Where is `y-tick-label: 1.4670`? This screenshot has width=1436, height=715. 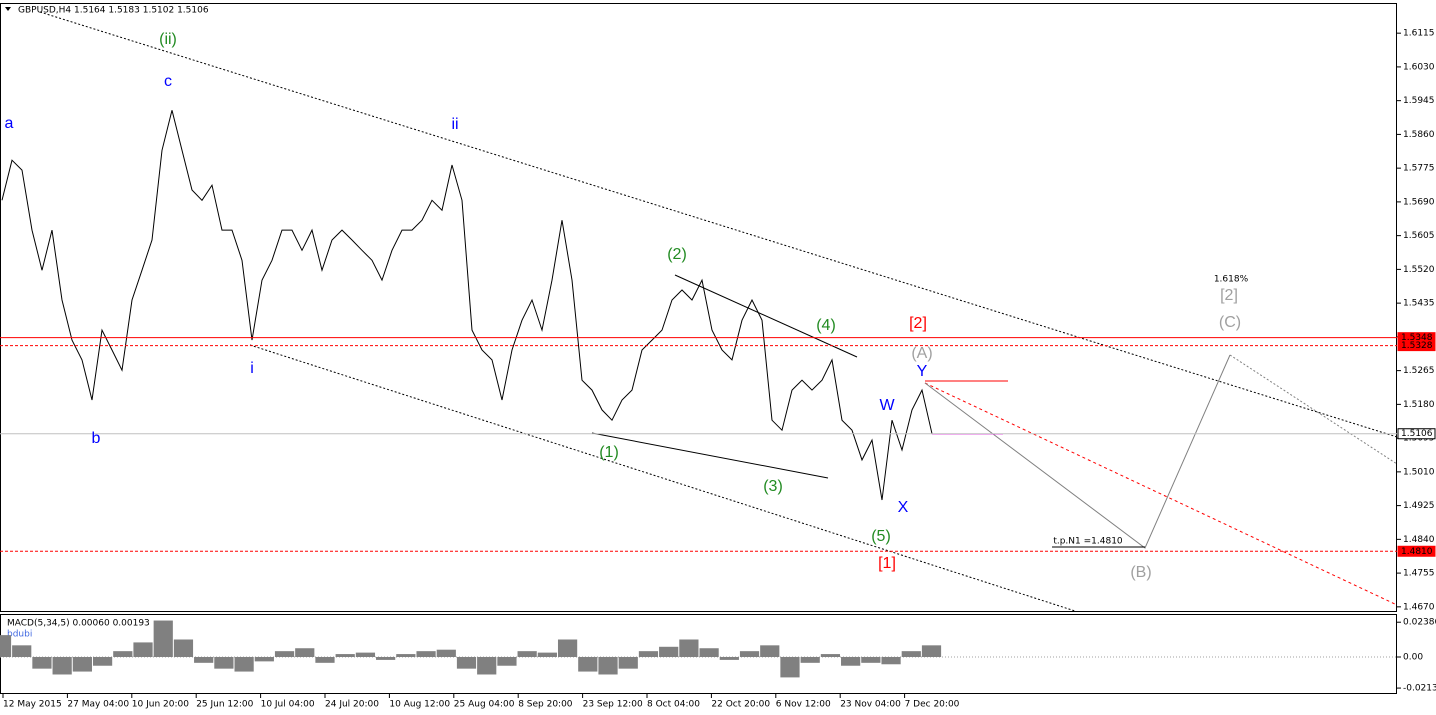 y-tick-label: 1.4670 is located at coordinates (1419, 607).